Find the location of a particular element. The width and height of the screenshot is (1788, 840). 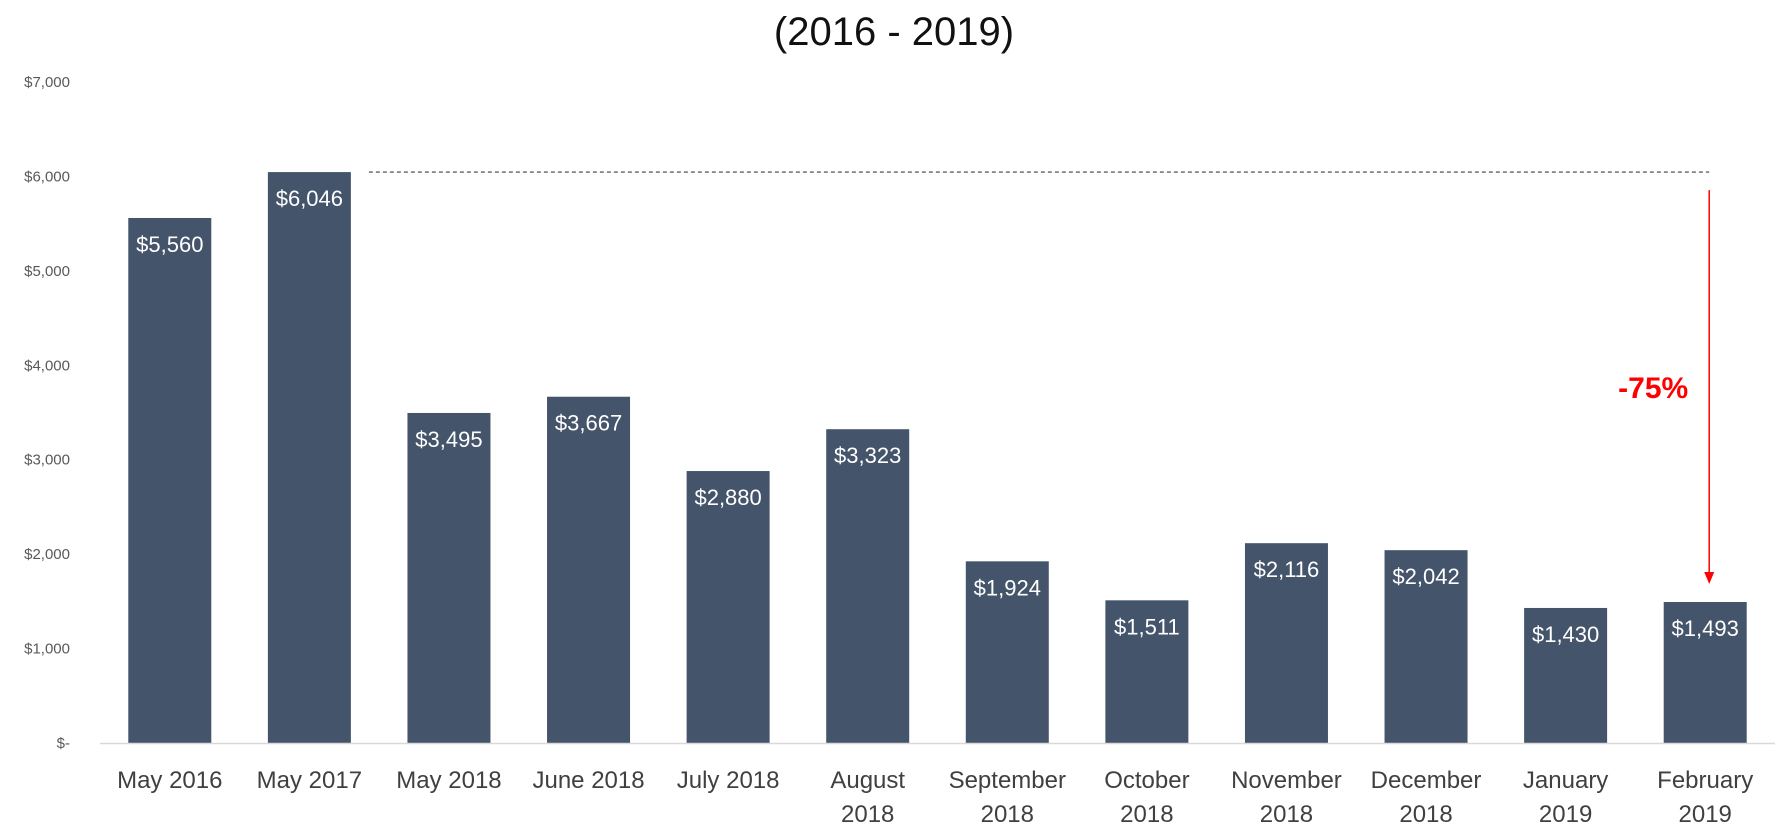

chart-title: (2016 - 2019) is located at coordinates (894, 32).